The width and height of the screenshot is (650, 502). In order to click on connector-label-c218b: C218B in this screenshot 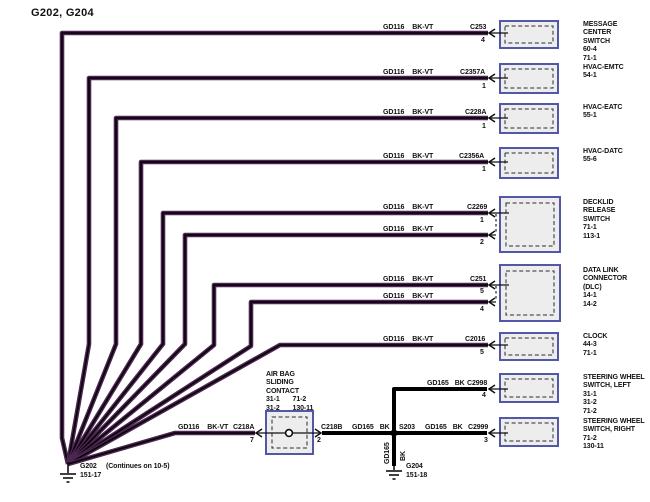, I will do `click(332, 427)`.